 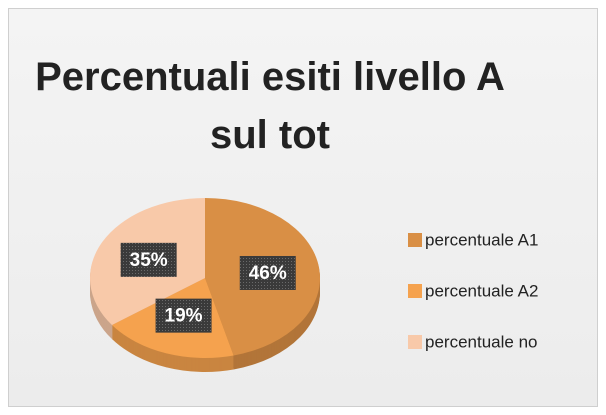 I want to click on data-label: 46%, so click(x=268, y=273).